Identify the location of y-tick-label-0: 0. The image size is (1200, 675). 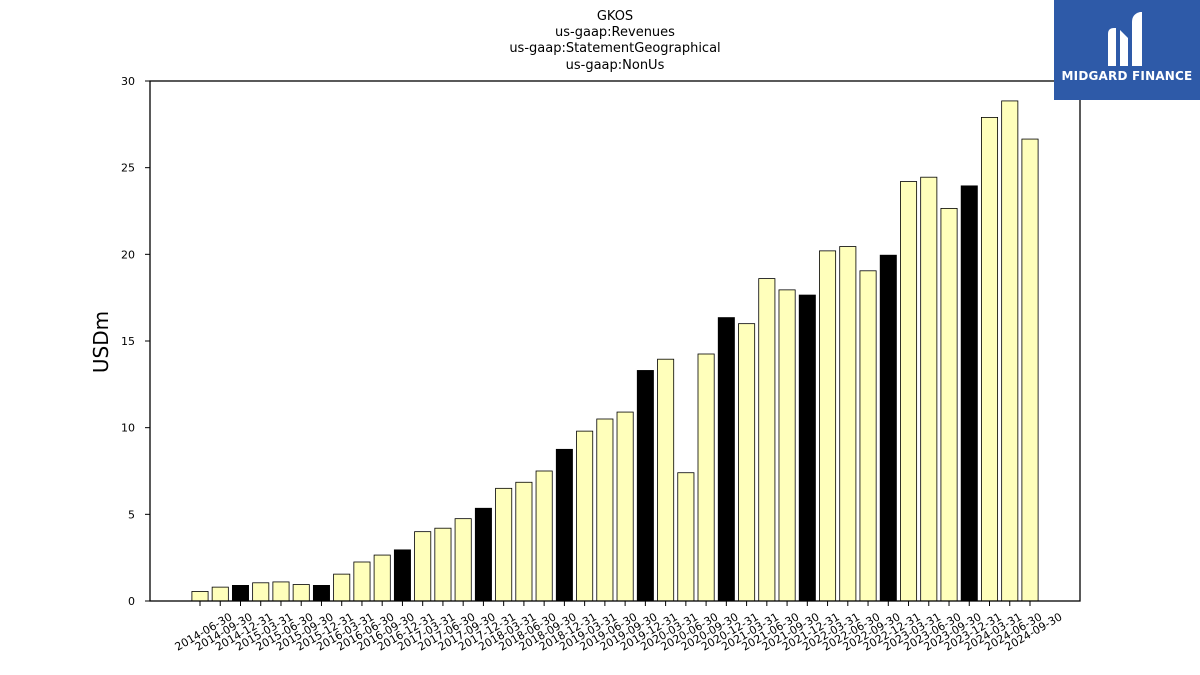
(131, 601).